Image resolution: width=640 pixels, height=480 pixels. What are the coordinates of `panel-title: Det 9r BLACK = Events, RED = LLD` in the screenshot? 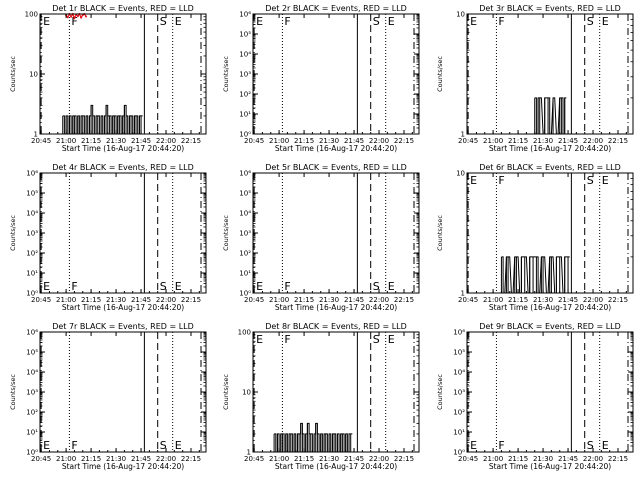 It's located at (550, 326).